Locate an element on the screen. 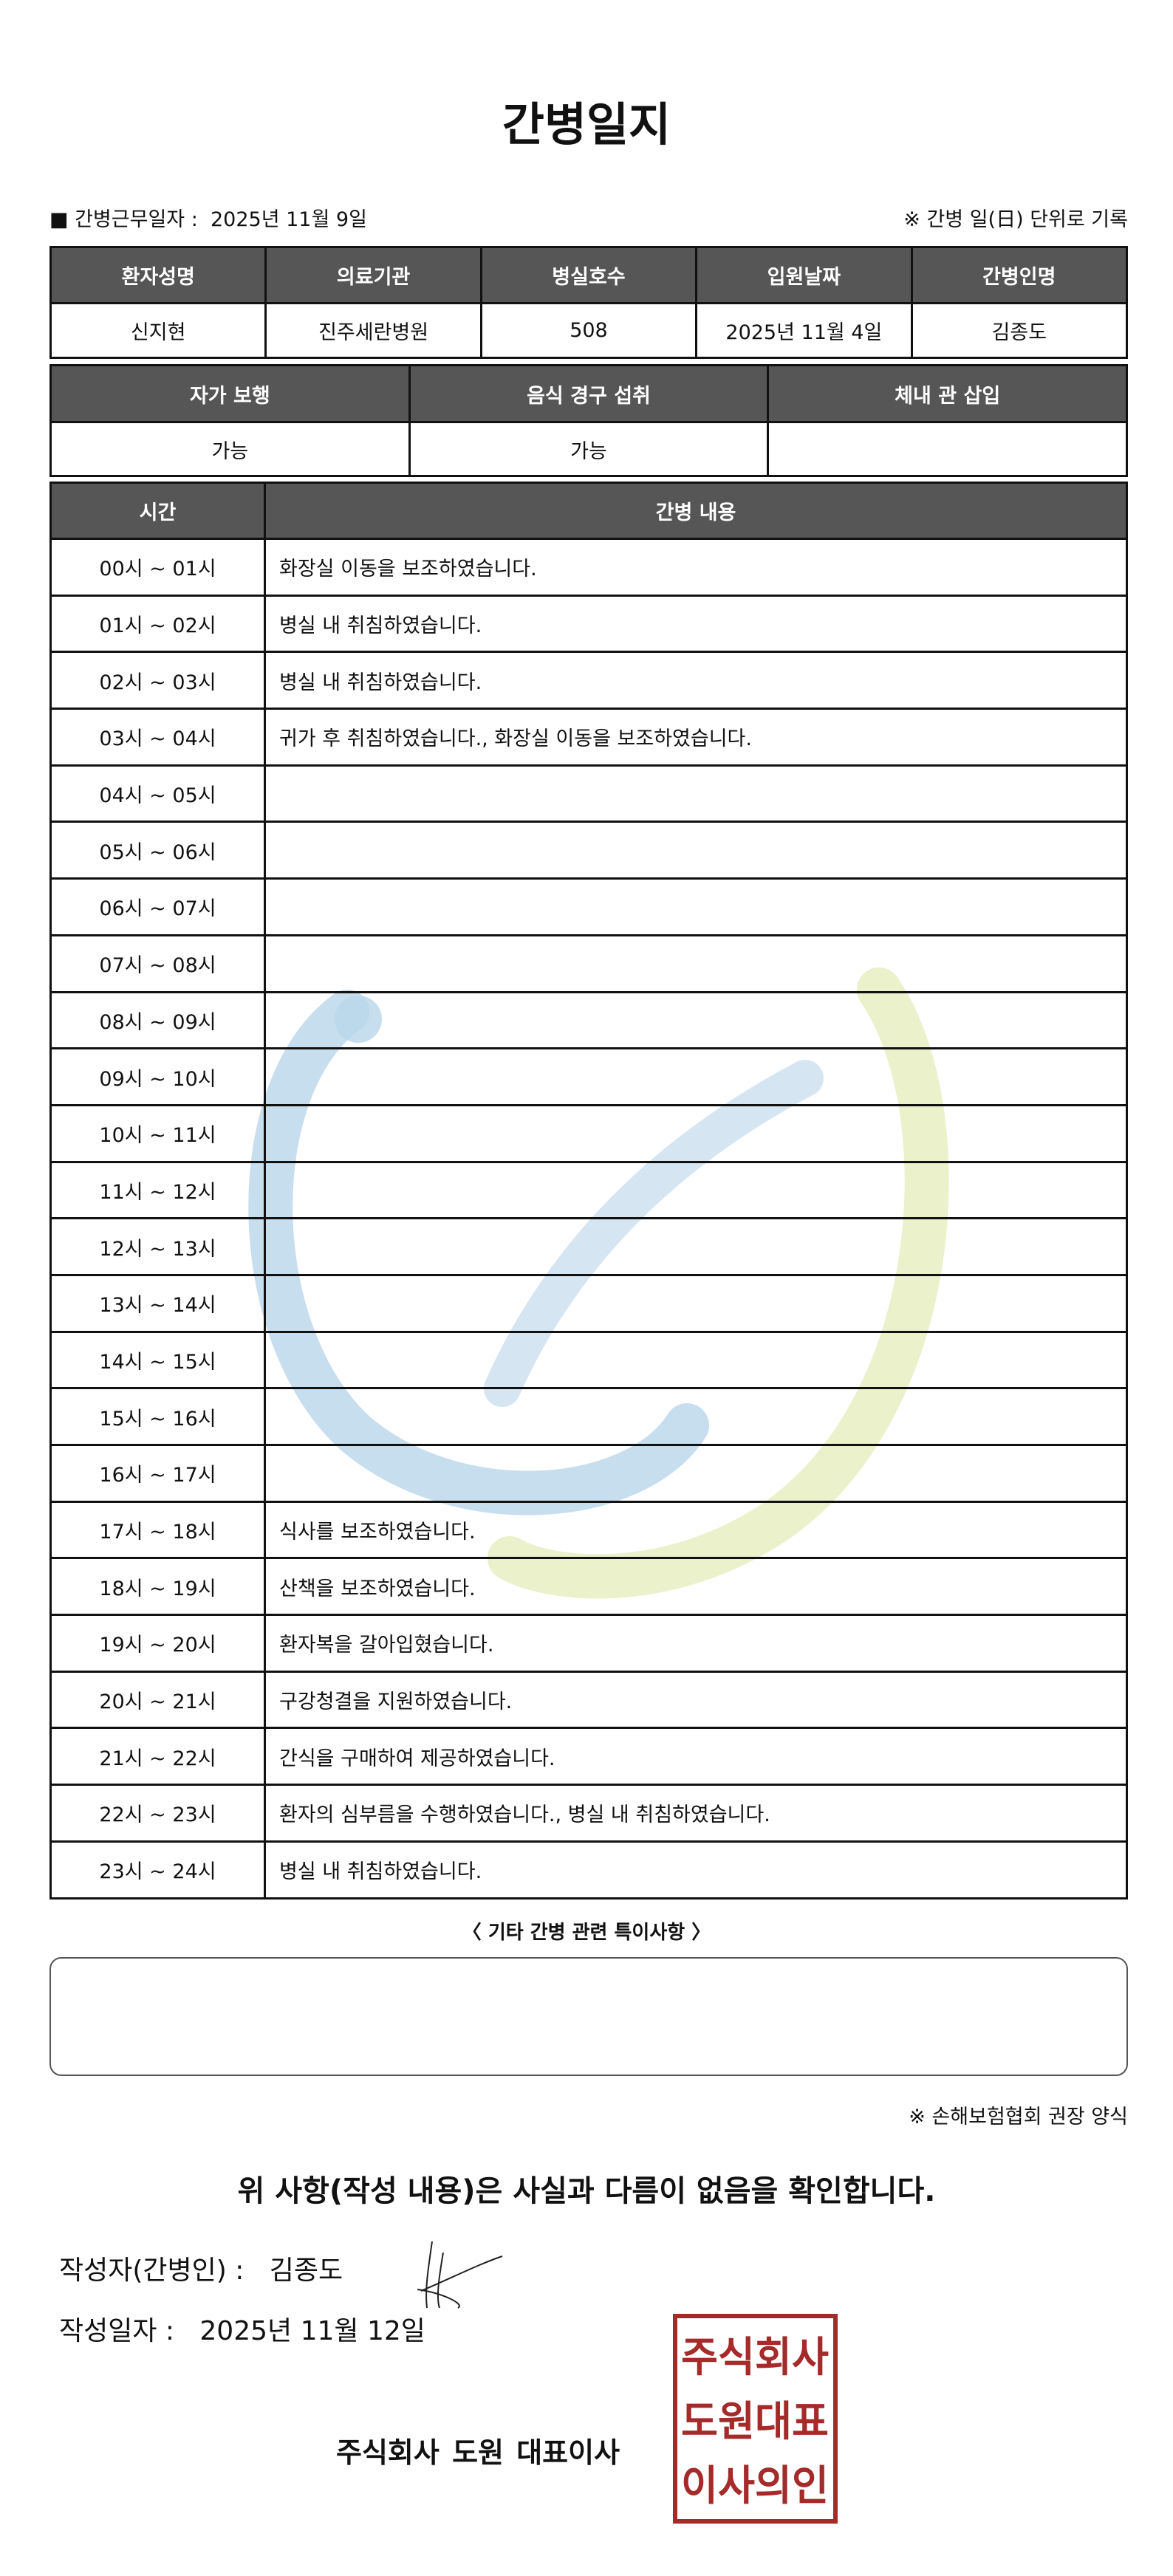  writer-name: 김종도 is located at coordinates (306, 2270).